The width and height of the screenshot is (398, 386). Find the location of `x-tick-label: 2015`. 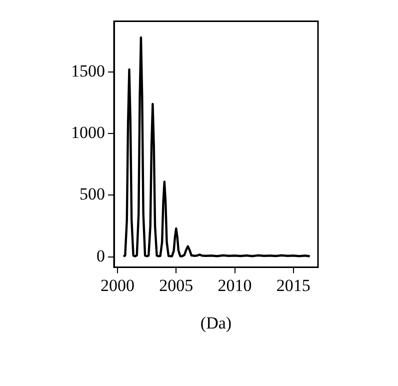

x-tick-label: 2015 is located at coordinates (293, 285).